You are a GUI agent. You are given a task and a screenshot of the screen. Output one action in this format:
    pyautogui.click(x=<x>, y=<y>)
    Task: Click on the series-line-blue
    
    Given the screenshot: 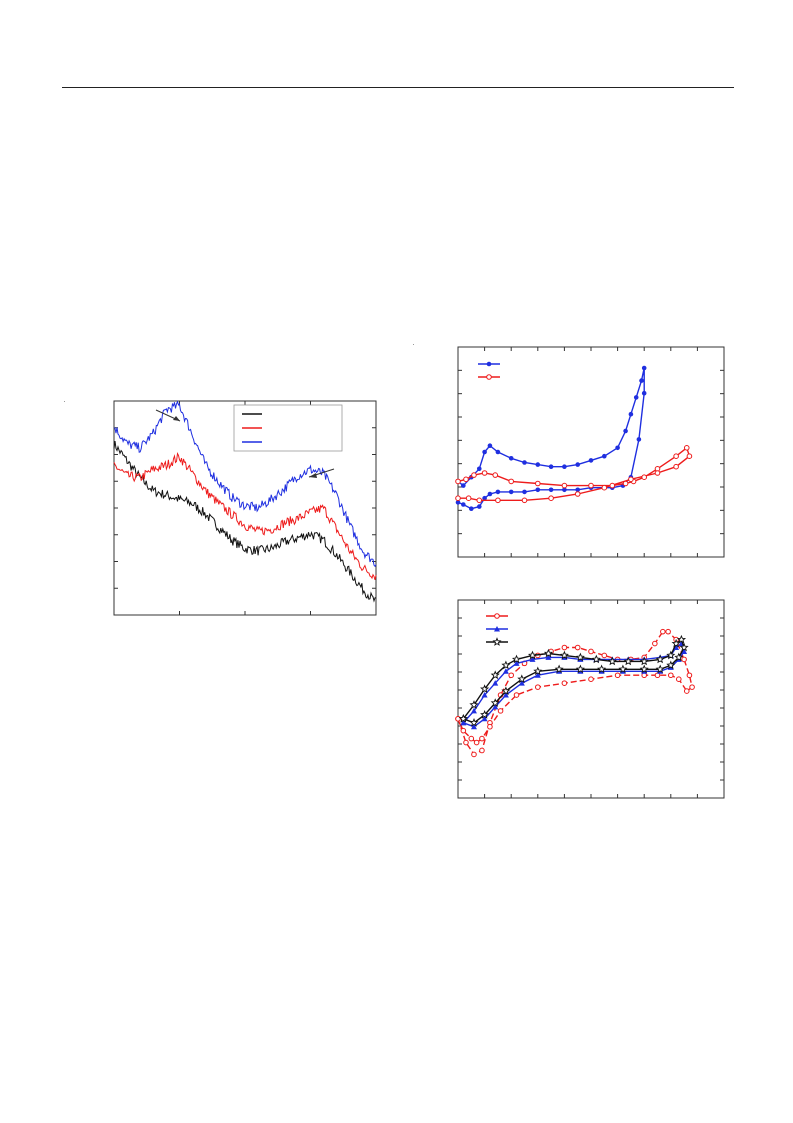 What is the action you would take?
    pyautogui.click(x=245, y=484)
    